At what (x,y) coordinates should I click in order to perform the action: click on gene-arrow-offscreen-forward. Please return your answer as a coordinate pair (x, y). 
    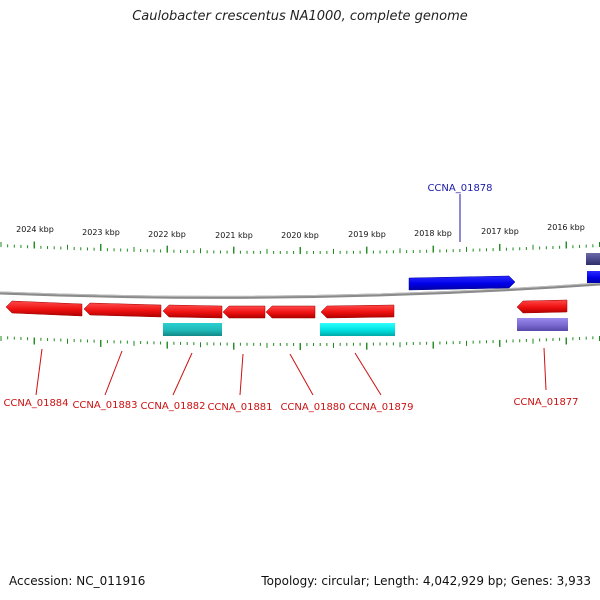
    Looking at the image, I should click on (593, 277).